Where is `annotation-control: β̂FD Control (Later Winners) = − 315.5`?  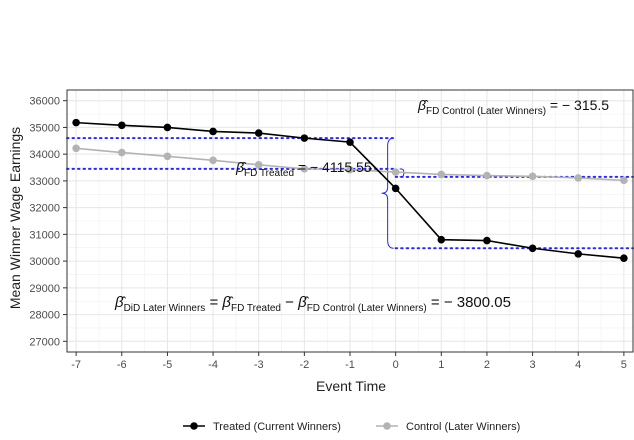 annotation-control: β̂FD Control (Later Winners) = − 315.5 is located at coordinates (513, 107).